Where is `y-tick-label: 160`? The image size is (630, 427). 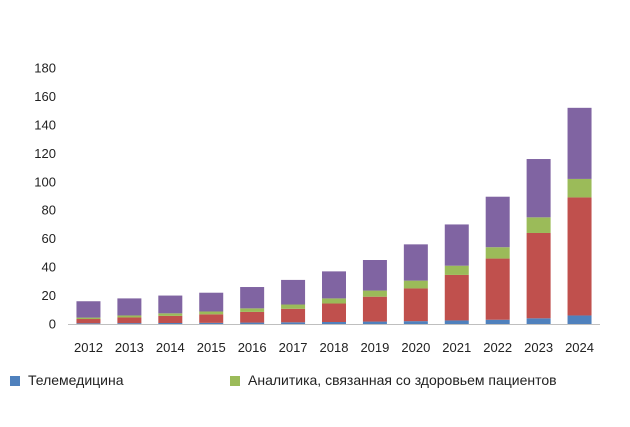
y-tick-label: 160 is located at coordinates (45, 96).